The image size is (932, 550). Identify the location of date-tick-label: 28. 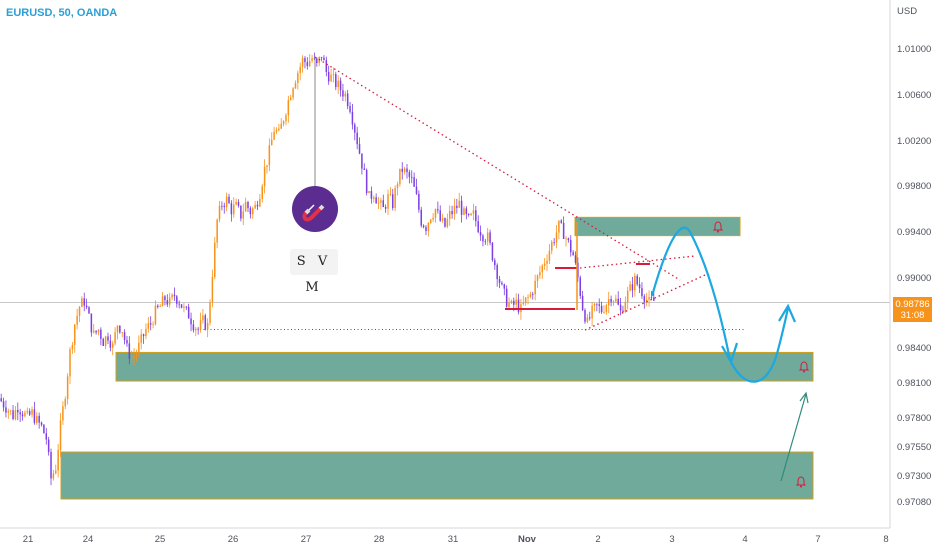
(379, 539).